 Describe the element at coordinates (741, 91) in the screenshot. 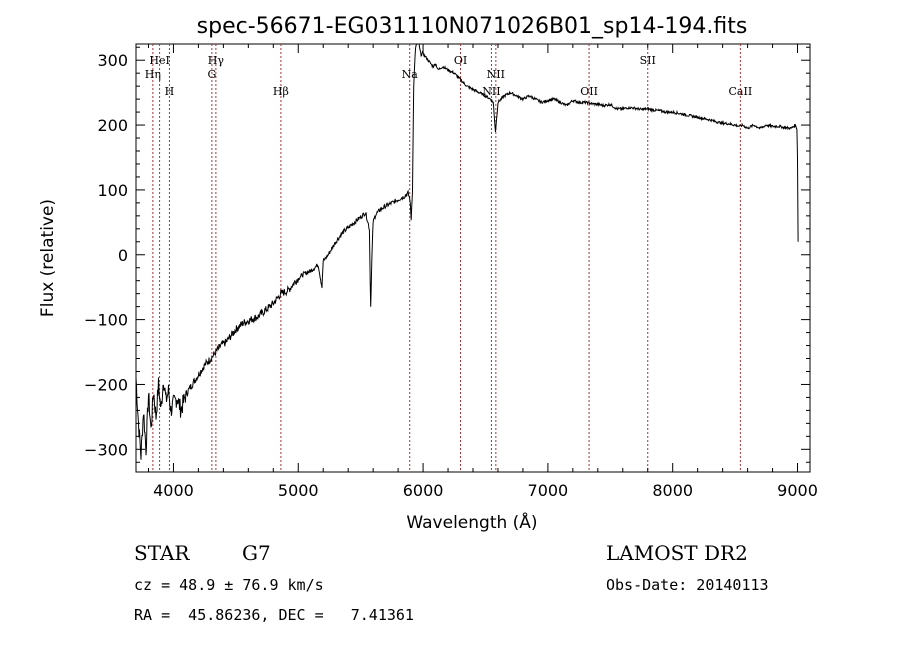

I see `spectral-line-label: CaII` at that location.